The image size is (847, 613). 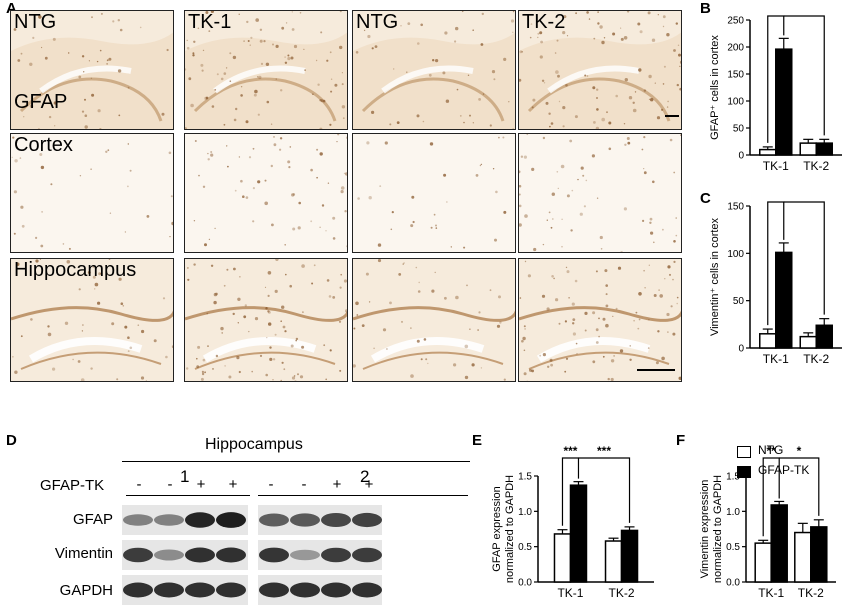 What do you see at coordinates (11, 440) in the screenshot?
I see `panel-letter-d: D` at bounding box center [11, 440].